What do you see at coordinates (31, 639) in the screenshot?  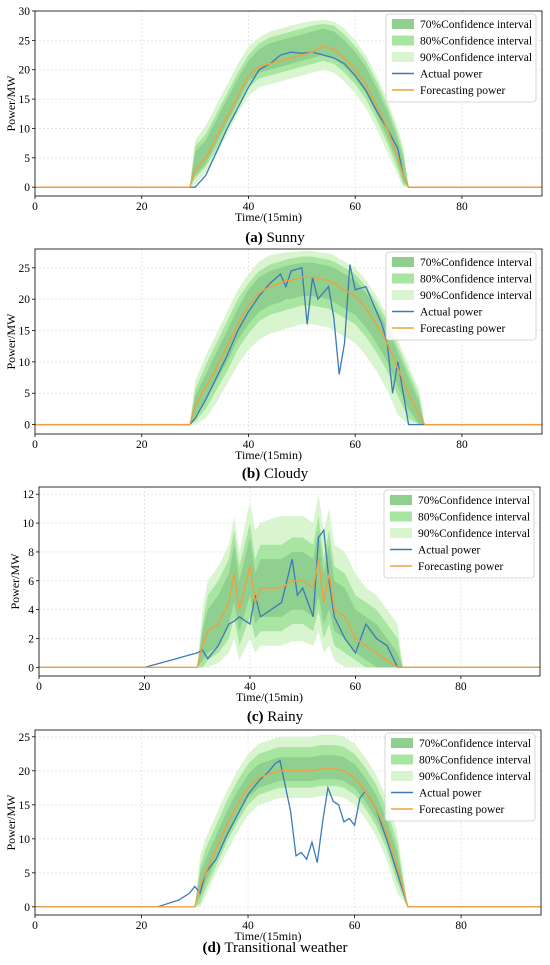 I see `y-tick-label: 2` at bounding box center [31, 639].